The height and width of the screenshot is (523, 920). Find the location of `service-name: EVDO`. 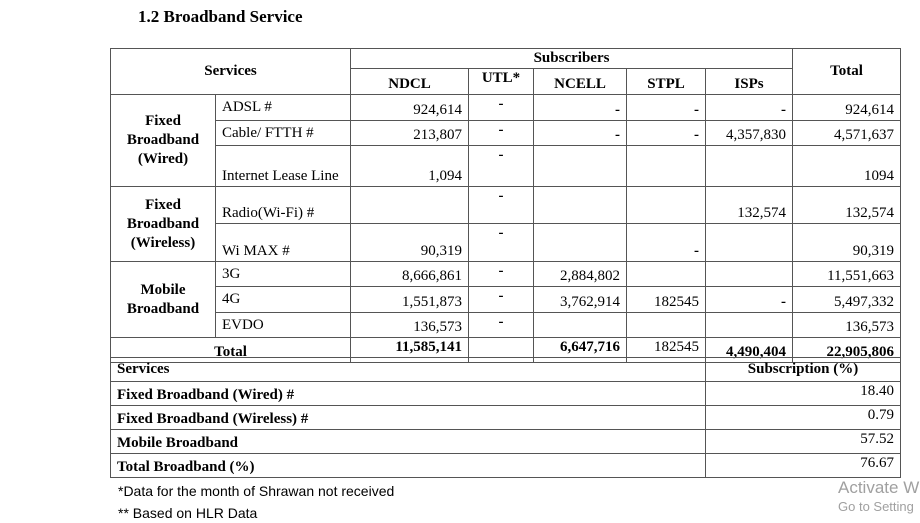

service-name: EVDO is located at coordinates (283, 325).